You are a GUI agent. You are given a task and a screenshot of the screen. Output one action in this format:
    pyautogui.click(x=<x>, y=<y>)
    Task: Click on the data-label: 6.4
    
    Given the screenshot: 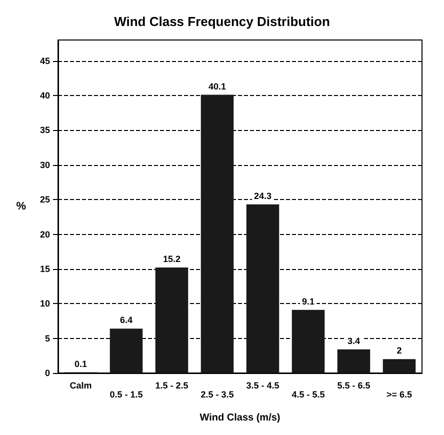 What is the action you would take?
    pyautogui.click(x=126, y=320)
    